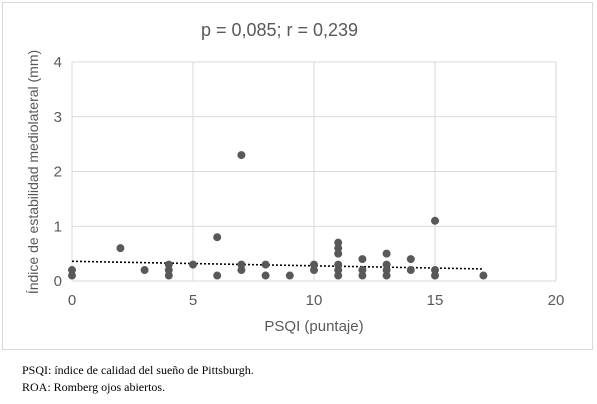 This screenshot has height=404, width=597. I want to click on y-axis-label: Índice de estabilidad mediolateral (mm), so click(33, 172).